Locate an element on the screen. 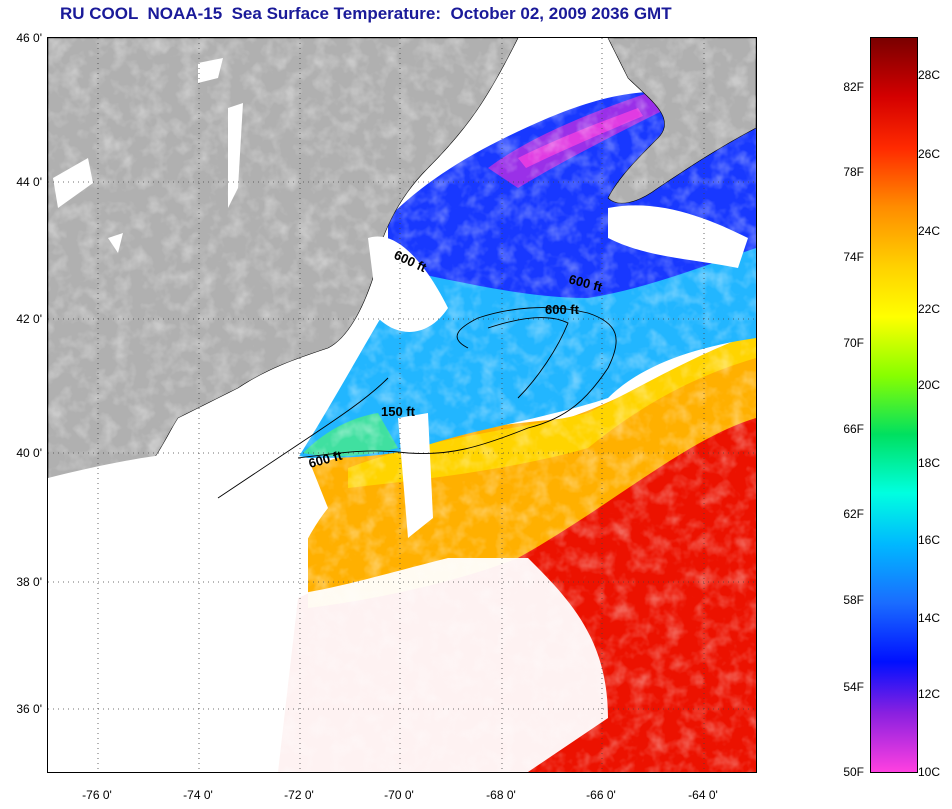 The width and height of the screenshot is (952, 809). lat-label-44: 44 0' is located at coordinates (29, 182).